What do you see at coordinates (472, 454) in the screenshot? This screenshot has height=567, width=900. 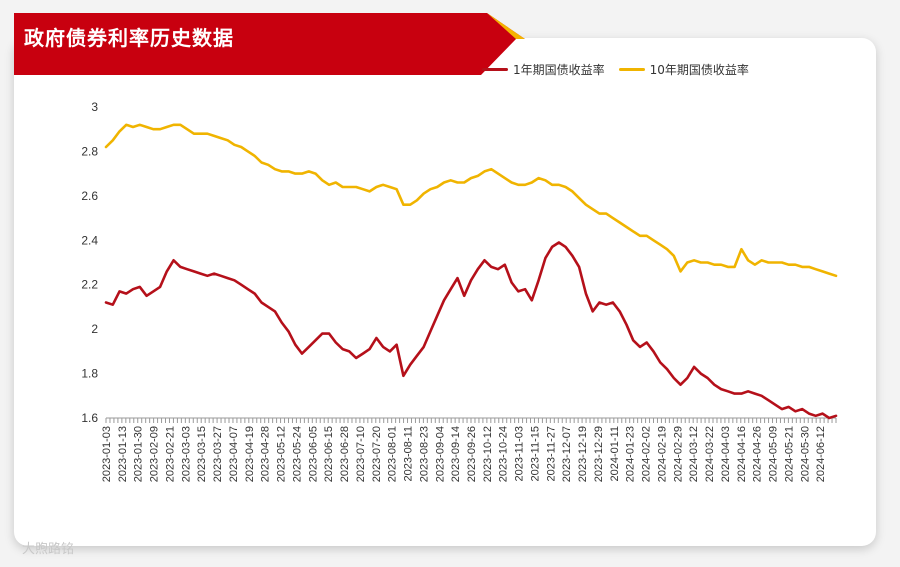 I see `x-tick-label: 2023-09-26` at bounding box center [472, 454].